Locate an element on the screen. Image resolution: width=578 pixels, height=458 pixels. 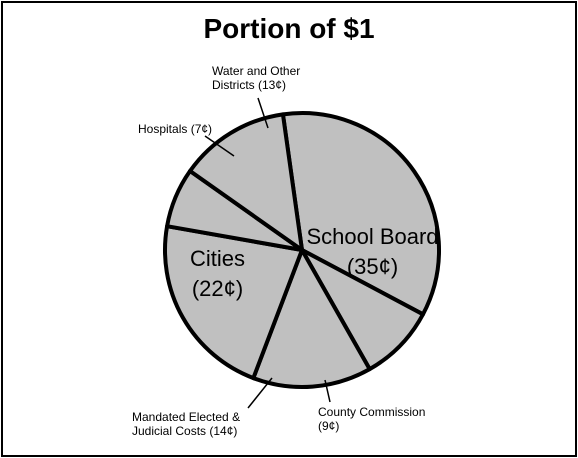
value-label: (35¢) is located at coordinates (372, 266).